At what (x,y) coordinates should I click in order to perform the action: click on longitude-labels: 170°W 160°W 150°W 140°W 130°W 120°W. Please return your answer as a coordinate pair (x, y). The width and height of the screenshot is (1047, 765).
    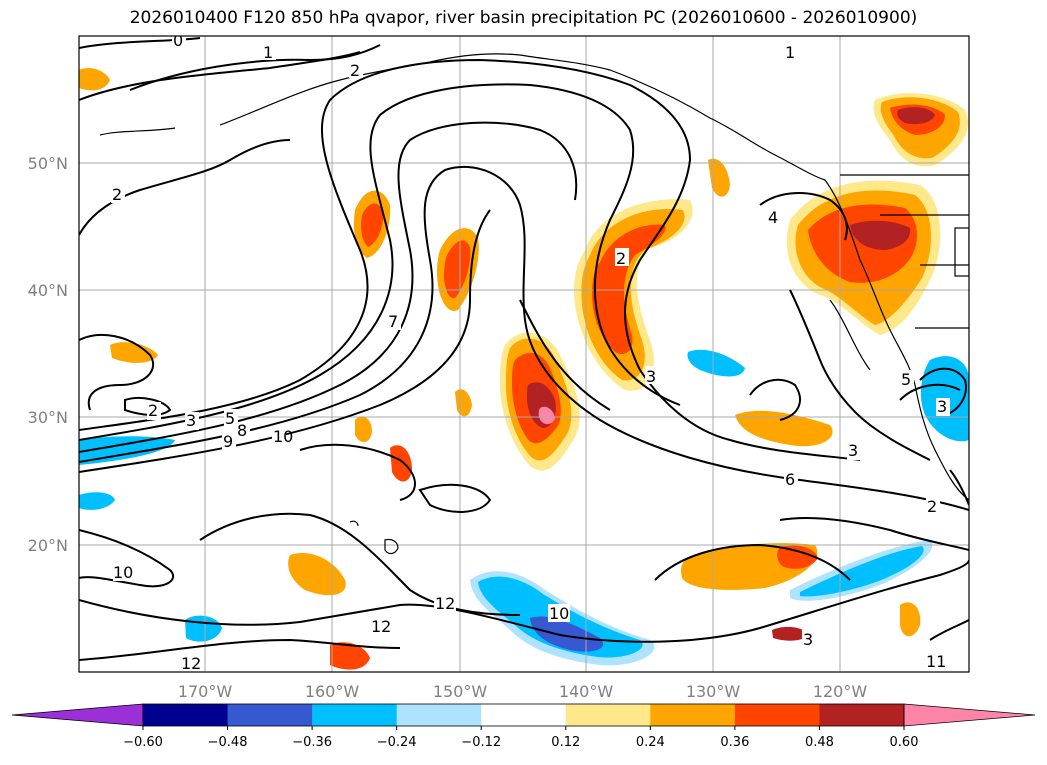
    Looking at the image, I should click on (523, 691).